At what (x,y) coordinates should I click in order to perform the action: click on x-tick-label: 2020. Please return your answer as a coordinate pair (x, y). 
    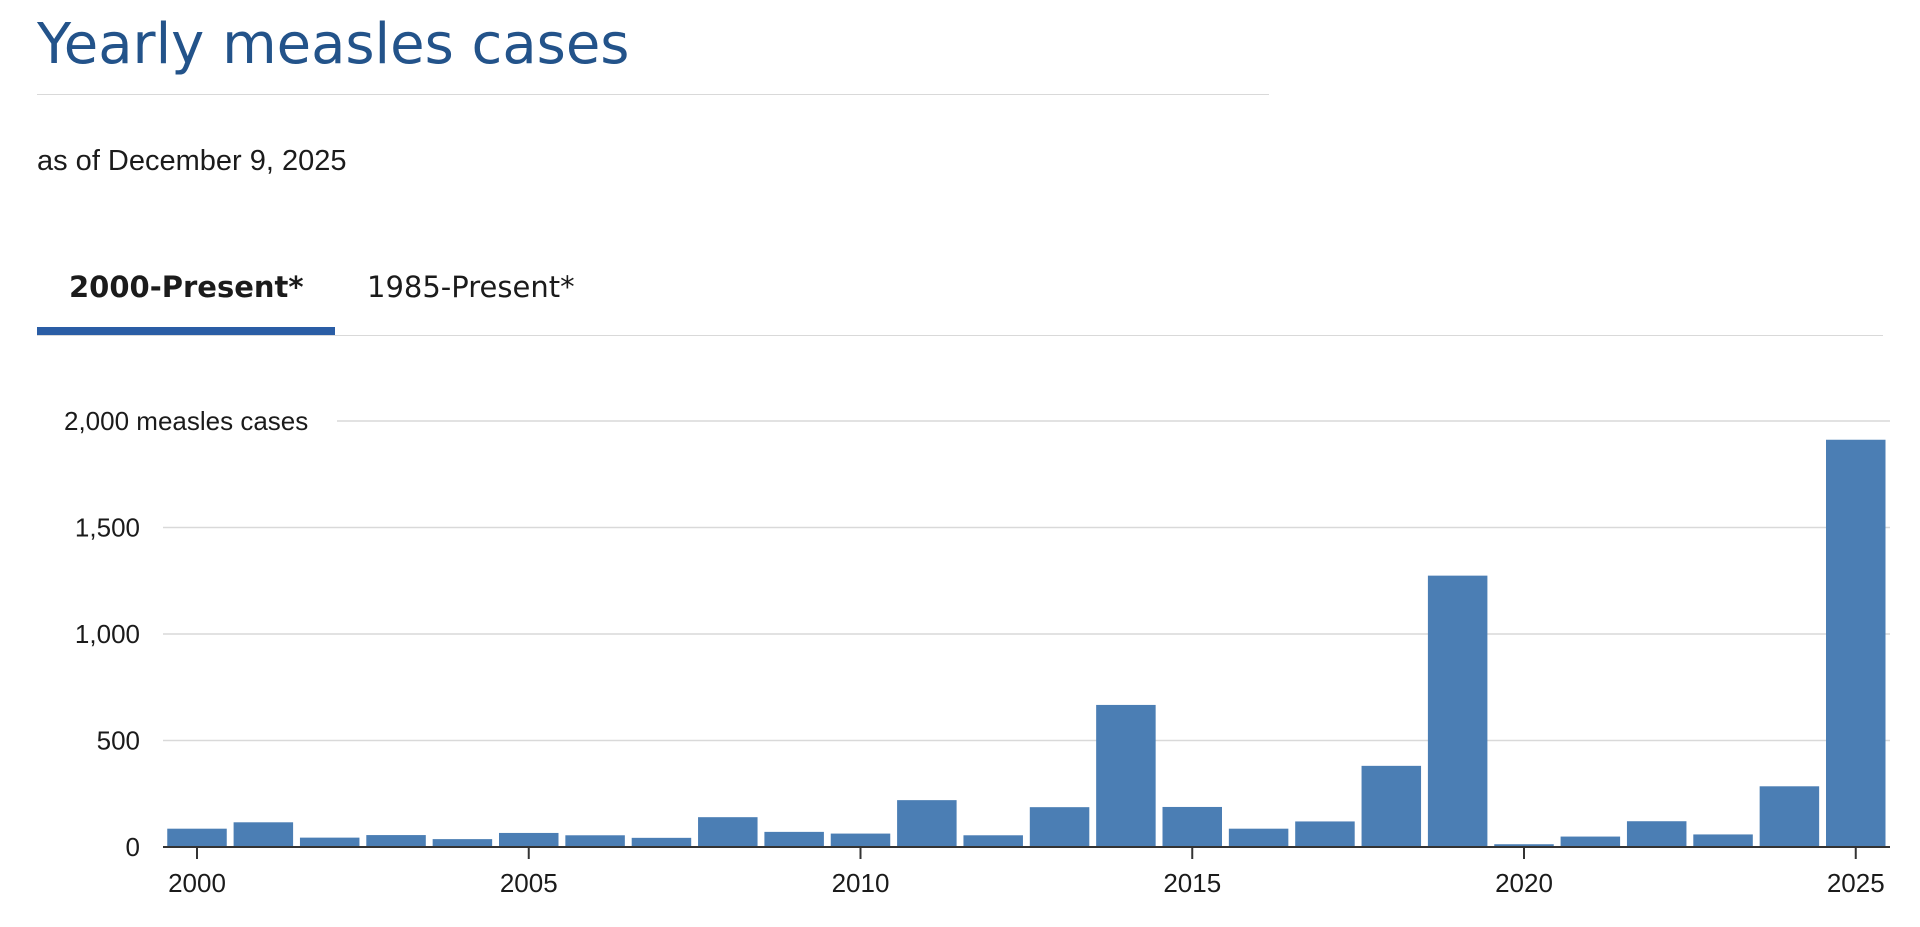
    Looking at the image, I should click on (1524, 883).